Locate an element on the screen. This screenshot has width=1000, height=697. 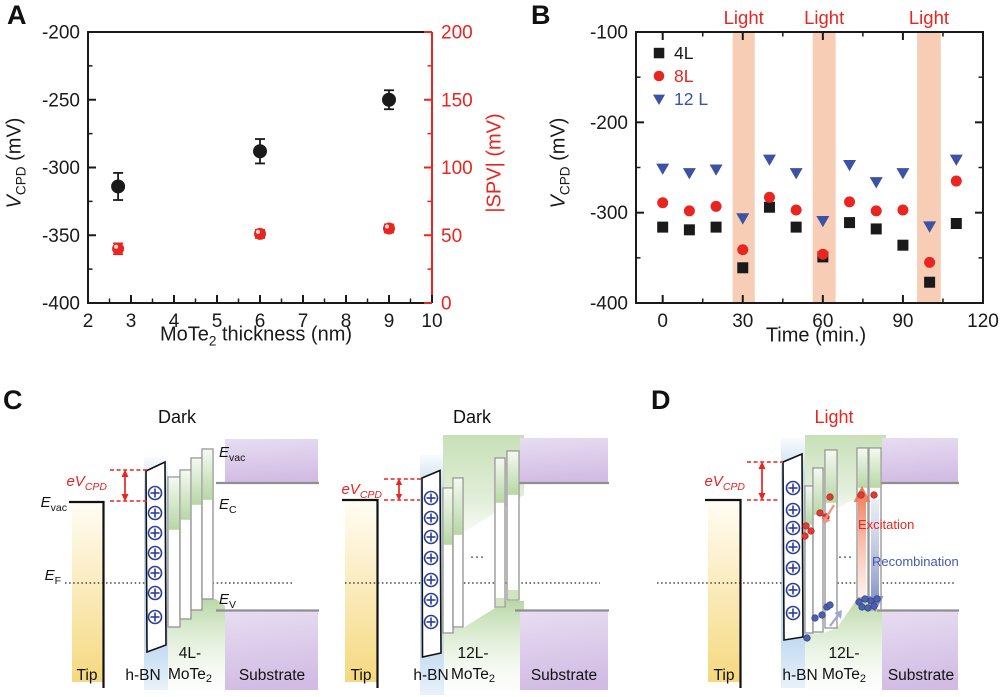
panel-label-c: C is located at coordinates (13, 400).